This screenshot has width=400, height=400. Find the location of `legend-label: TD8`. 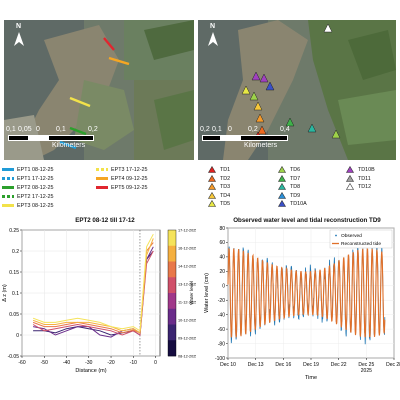

legend-label: TD8 is located at coordinates (295, 187).